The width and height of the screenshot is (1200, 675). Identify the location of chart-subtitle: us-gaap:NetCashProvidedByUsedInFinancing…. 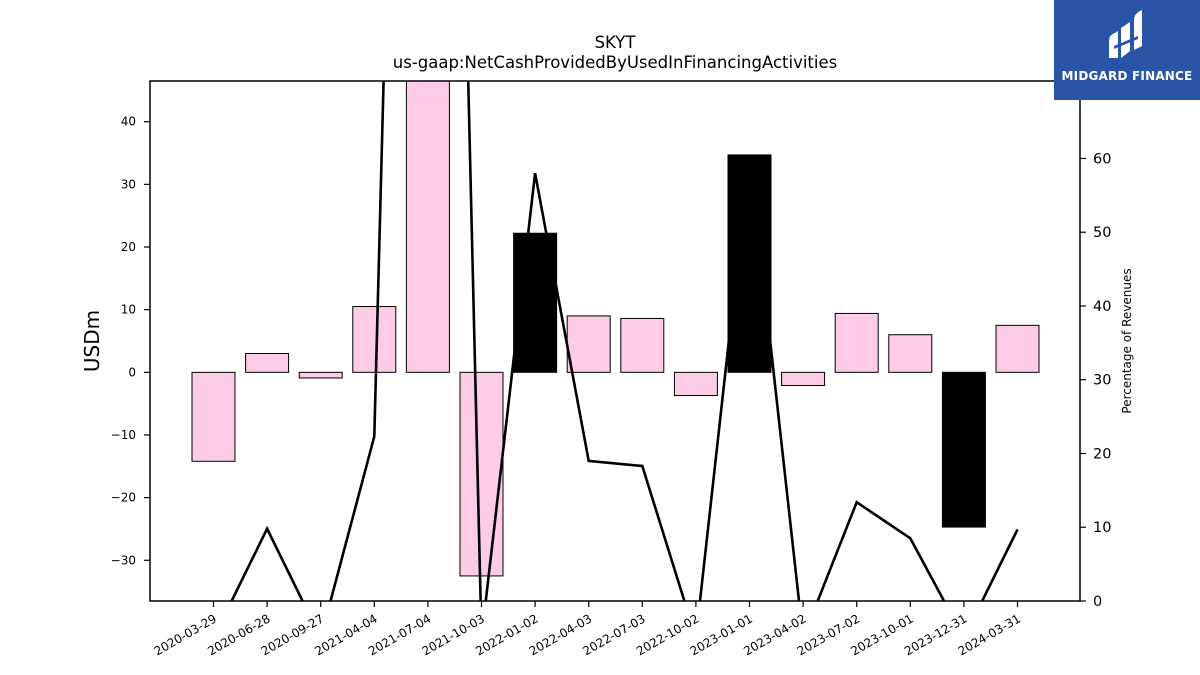
(615, 62).